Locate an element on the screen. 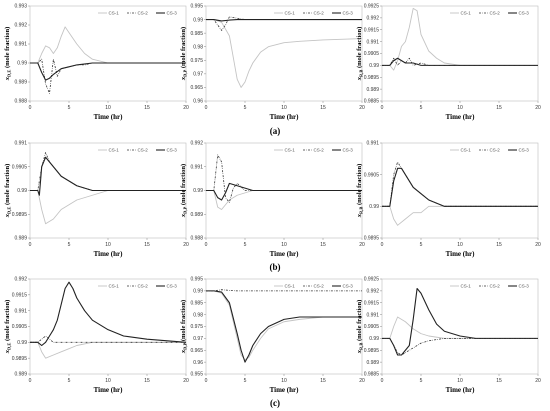 The image size is (550, 411). y-axis-label-sub: D,P is located at coordinates (185, 346).